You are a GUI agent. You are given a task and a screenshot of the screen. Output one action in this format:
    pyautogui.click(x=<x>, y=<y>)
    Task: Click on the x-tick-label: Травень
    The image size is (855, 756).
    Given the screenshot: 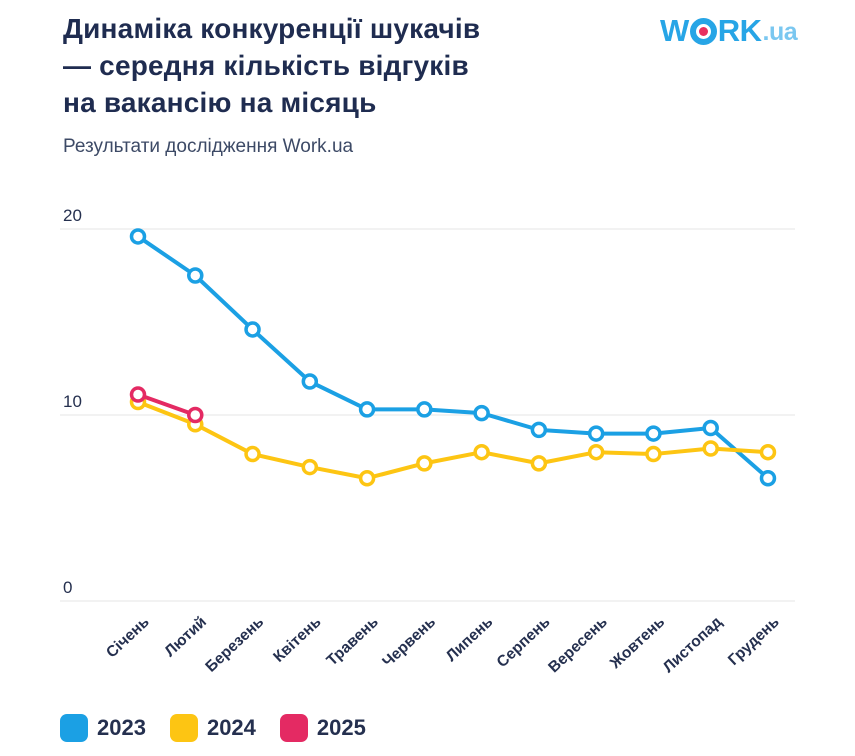 What is the action you would take?
    pyautogui.click(x=353, y=641)
    